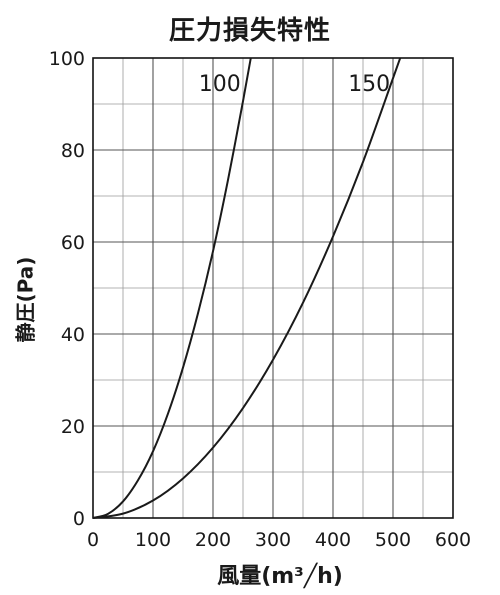  What do you see at coordinates (249, 31) in the screenshot?
I see `chart-title: 圧力損失特性` at bounding box center [249, 31].